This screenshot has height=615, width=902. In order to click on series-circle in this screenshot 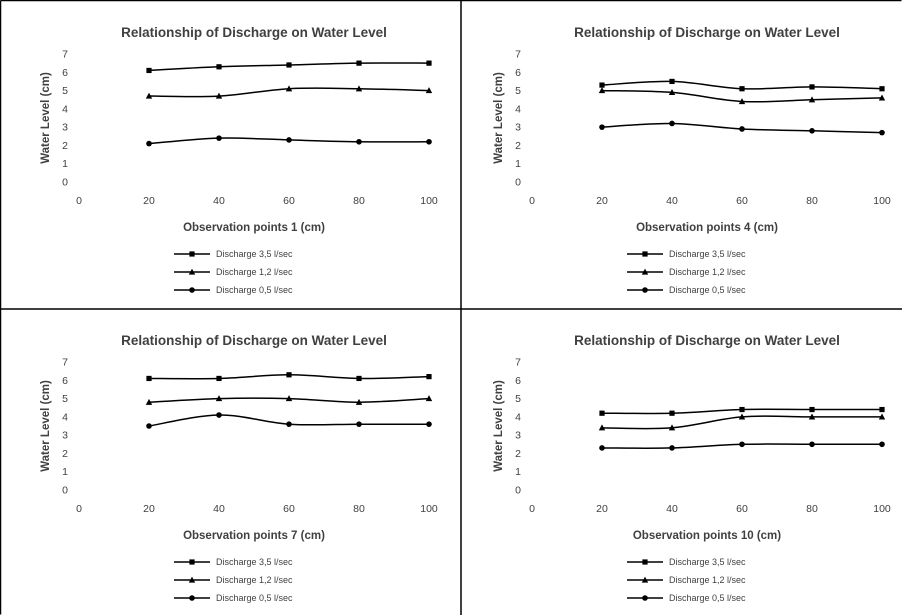, I will do `click(289, 420)`.